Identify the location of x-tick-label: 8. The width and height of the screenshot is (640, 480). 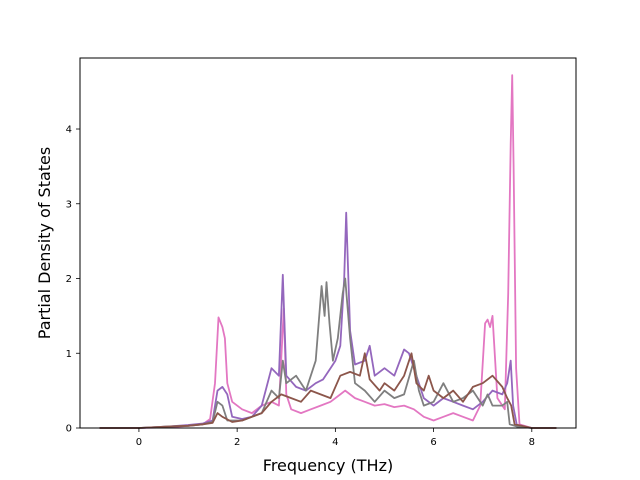
(532, 442).